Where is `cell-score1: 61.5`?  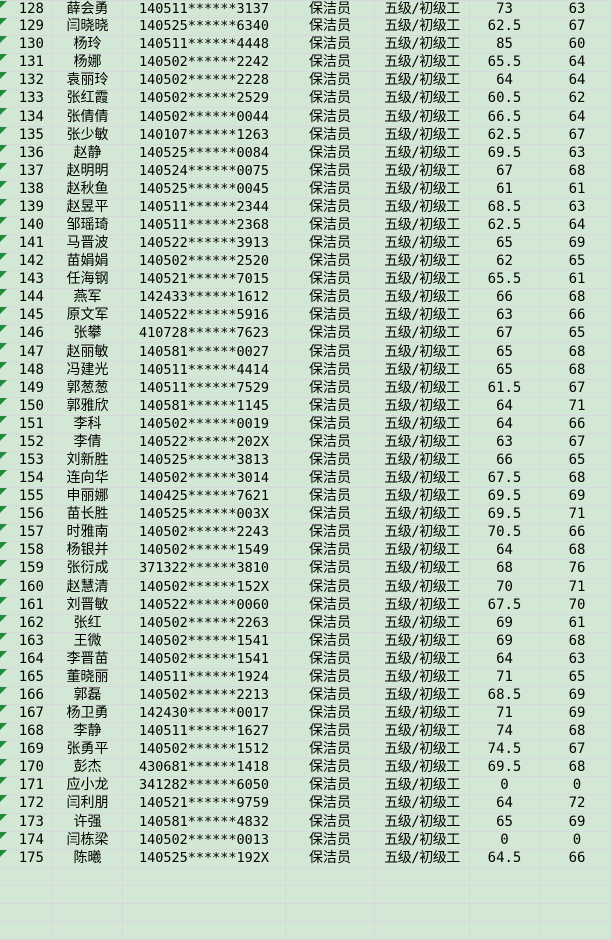
cell-score1: 61.5 is located at coordinates (505, 388).